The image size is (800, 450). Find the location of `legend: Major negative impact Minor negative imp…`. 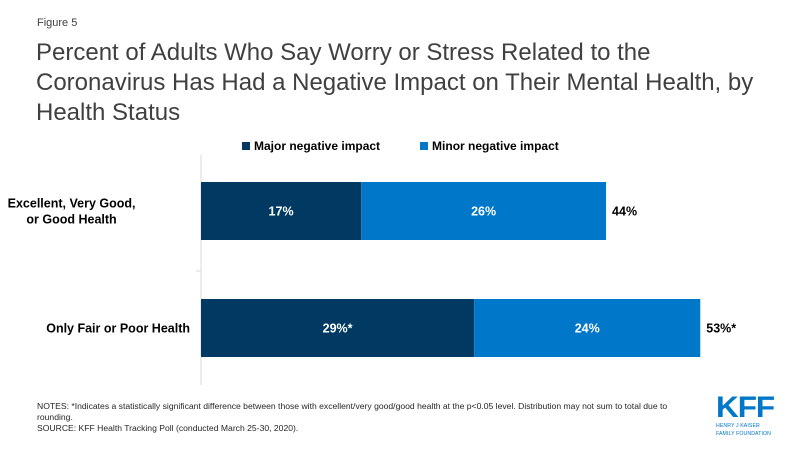

legend: Major negative impact Minor negative imp… is located at coordinates (400, 146).